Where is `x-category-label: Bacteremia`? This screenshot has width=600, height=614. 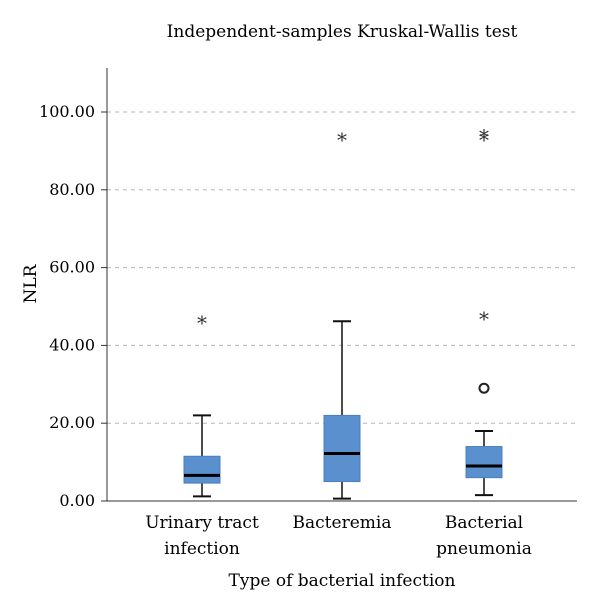
x-category-label: Bacteremia is located at coordinates (342, 523).